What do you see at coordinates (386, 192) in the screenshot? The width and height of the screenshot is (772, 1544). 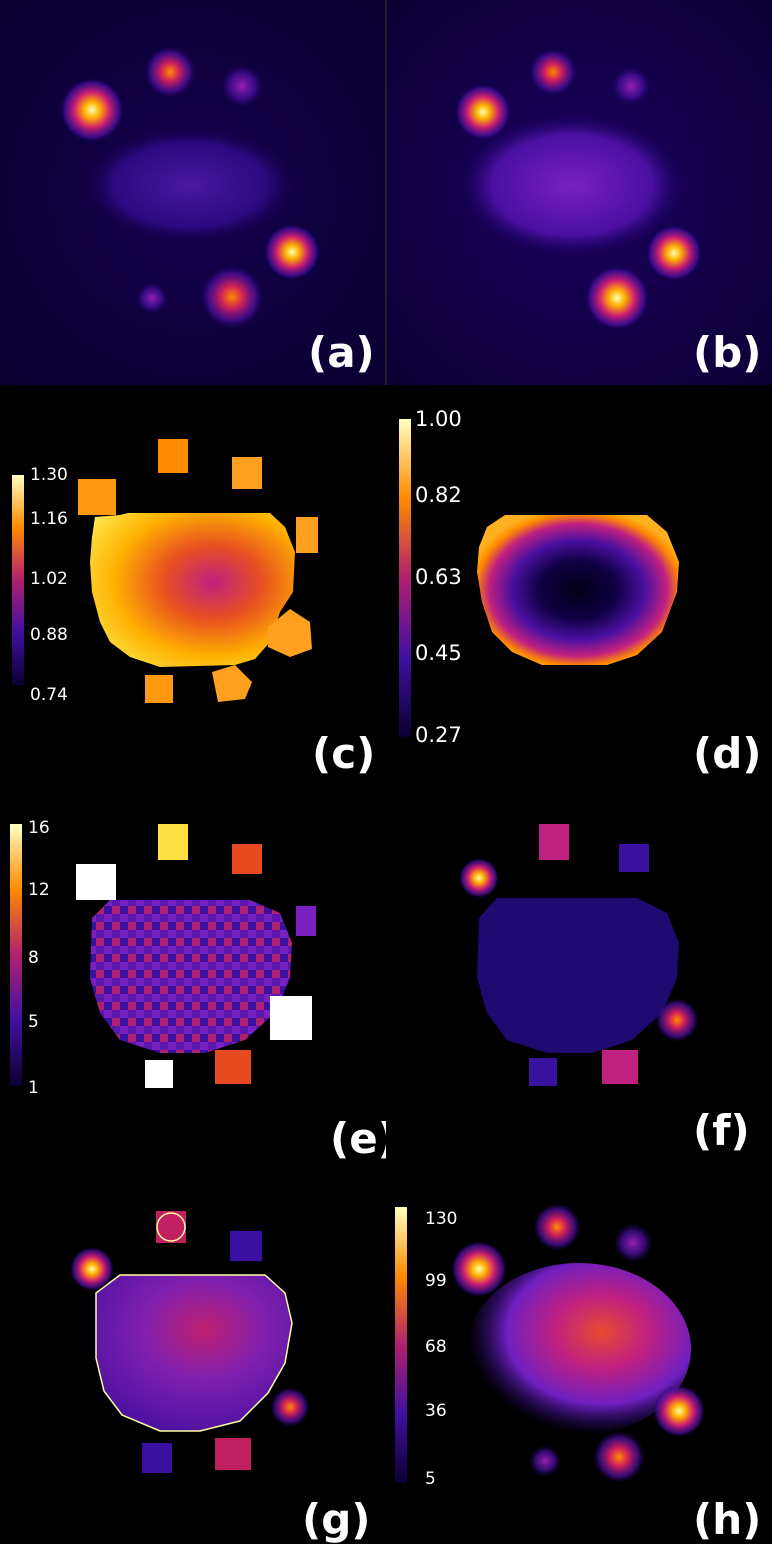 I see `divider` at bounding box center [386, 192].